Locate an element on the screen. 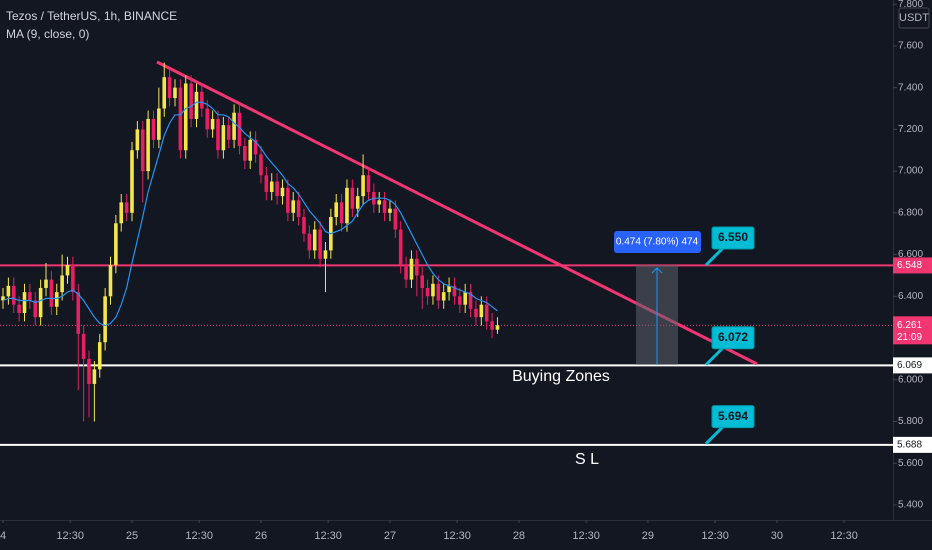 The image size is (932, 550). measure-label: 0.474 (7.80%) 474 is located at coordinates (657, 242).